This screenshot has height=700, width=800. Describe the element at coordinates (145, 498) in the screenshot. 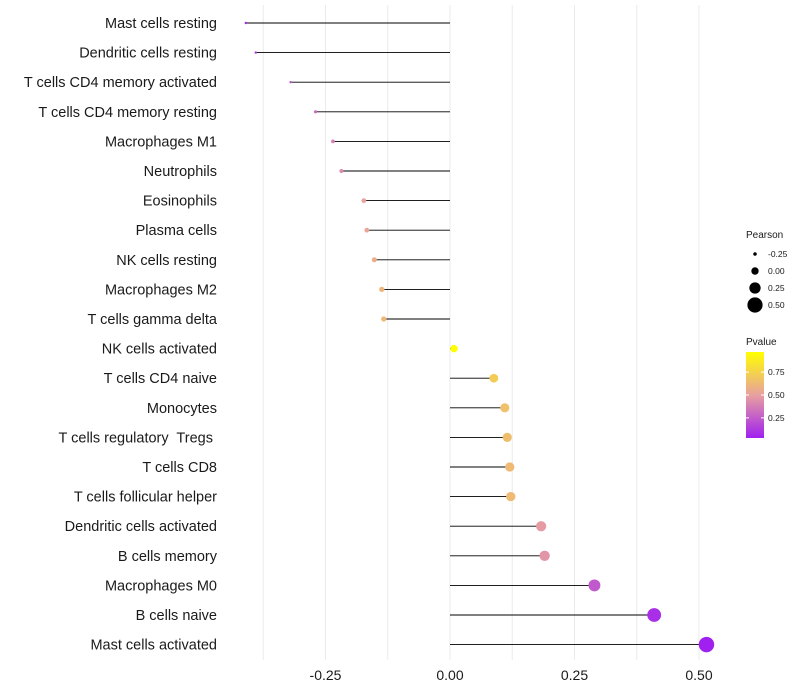

I see `category-label: T cells follicular helper` at that location.